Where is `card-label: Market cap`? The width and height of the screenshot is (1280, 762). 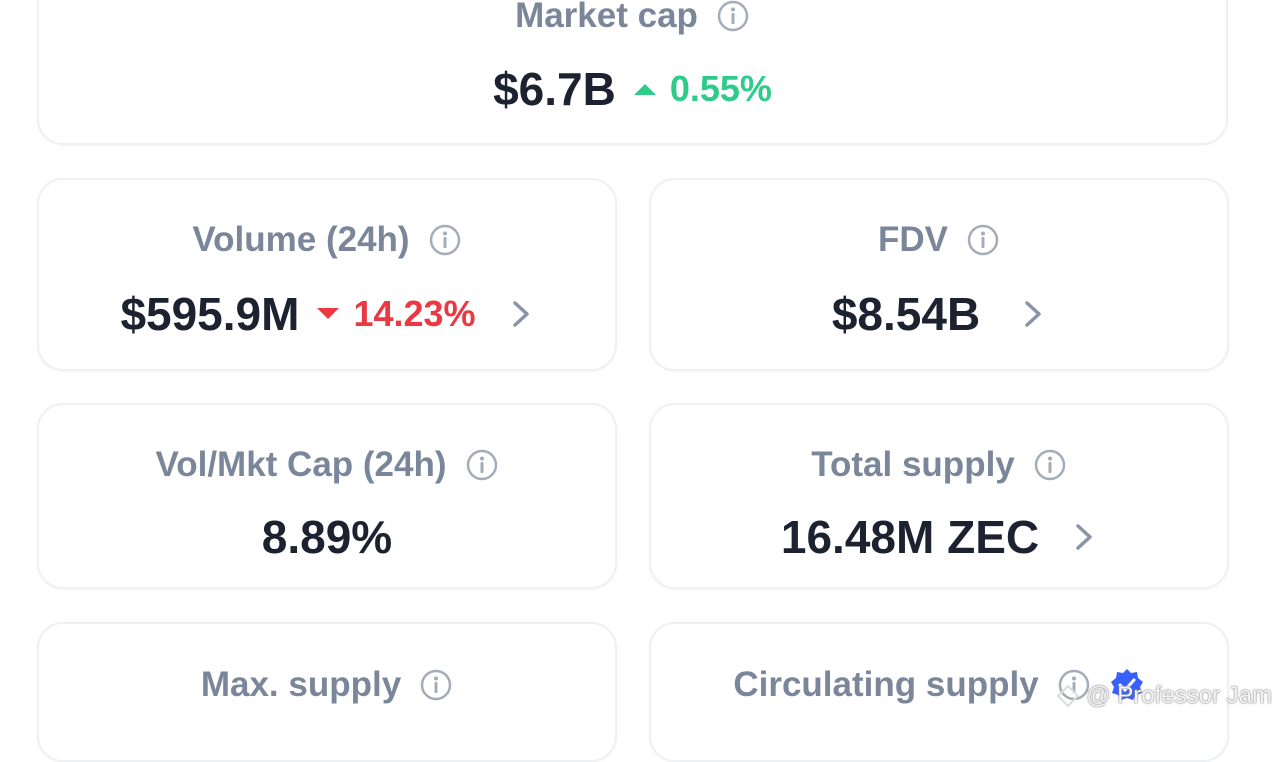 card-label: Market cap is located at coordinates (606, 17).